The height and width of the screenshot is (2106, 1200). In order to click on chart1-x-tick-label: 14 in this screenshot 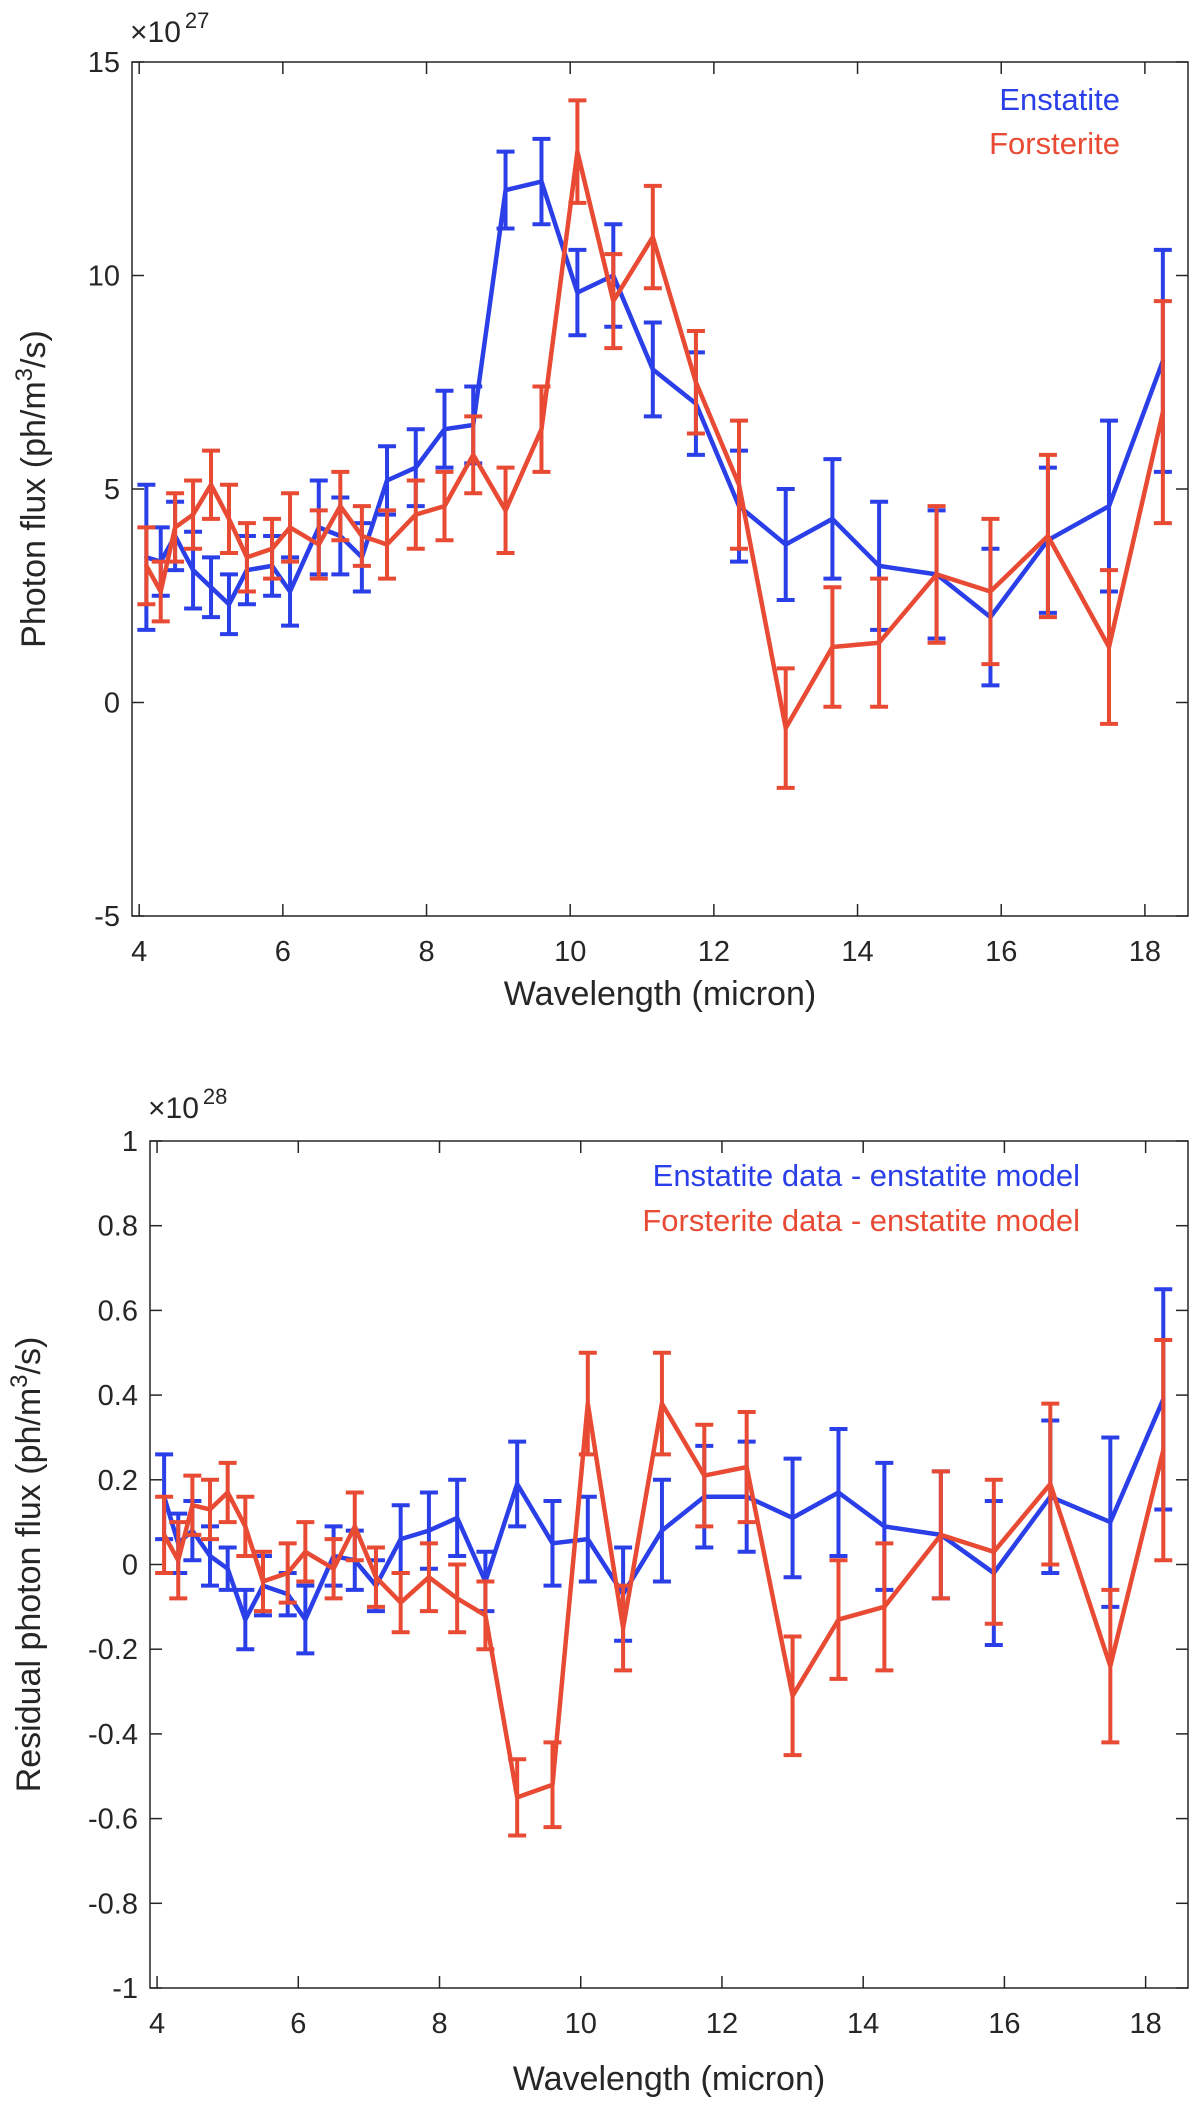, I will do `click(857, 952)`.